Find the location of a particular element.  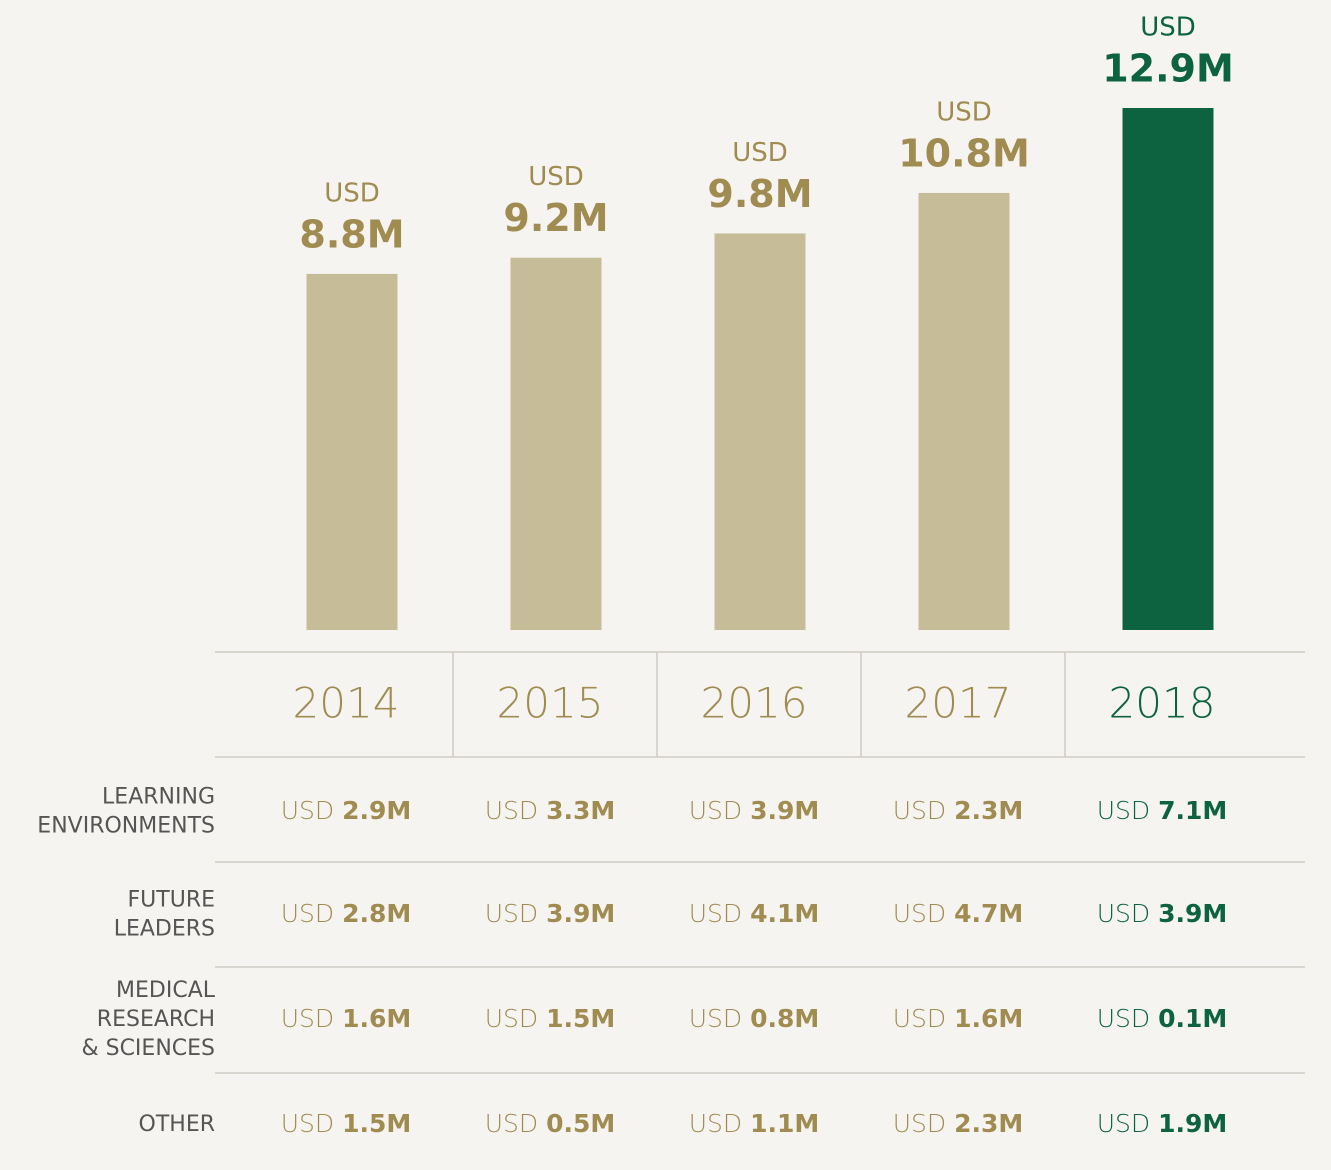

table-cell: USD 4.7M is located at coordinates (958, 913).